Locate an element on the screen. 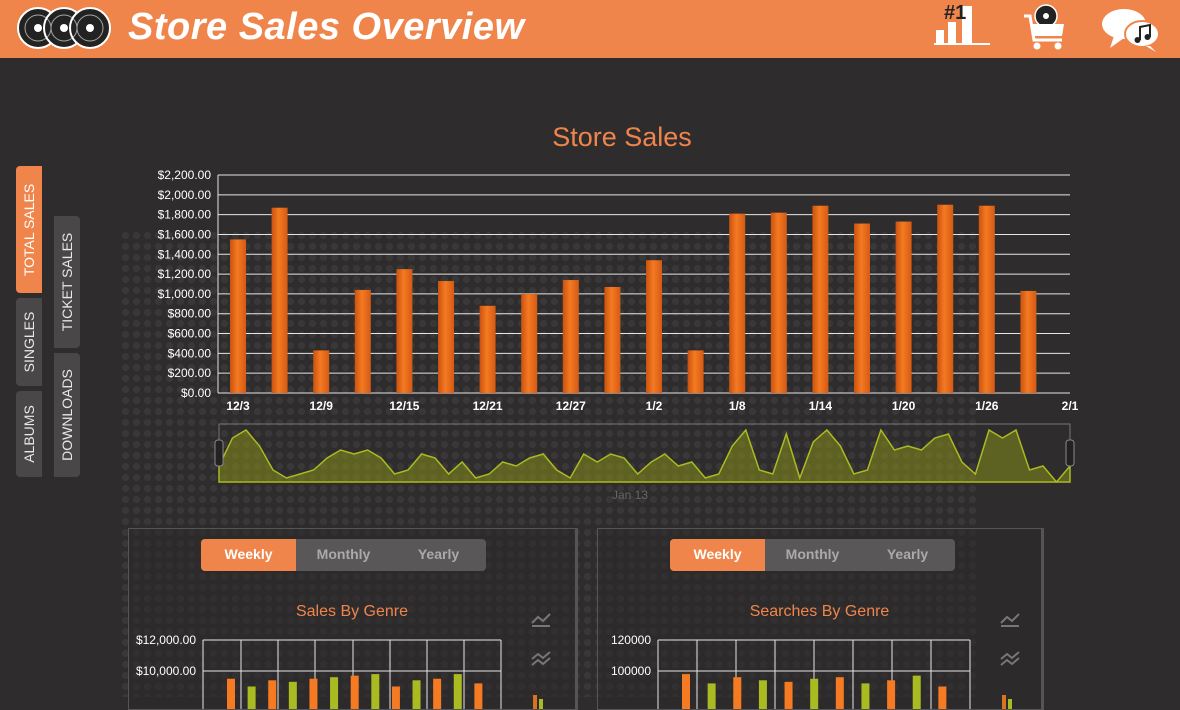  x-tick-label: 12/15 is located at coordinates (404, 406).